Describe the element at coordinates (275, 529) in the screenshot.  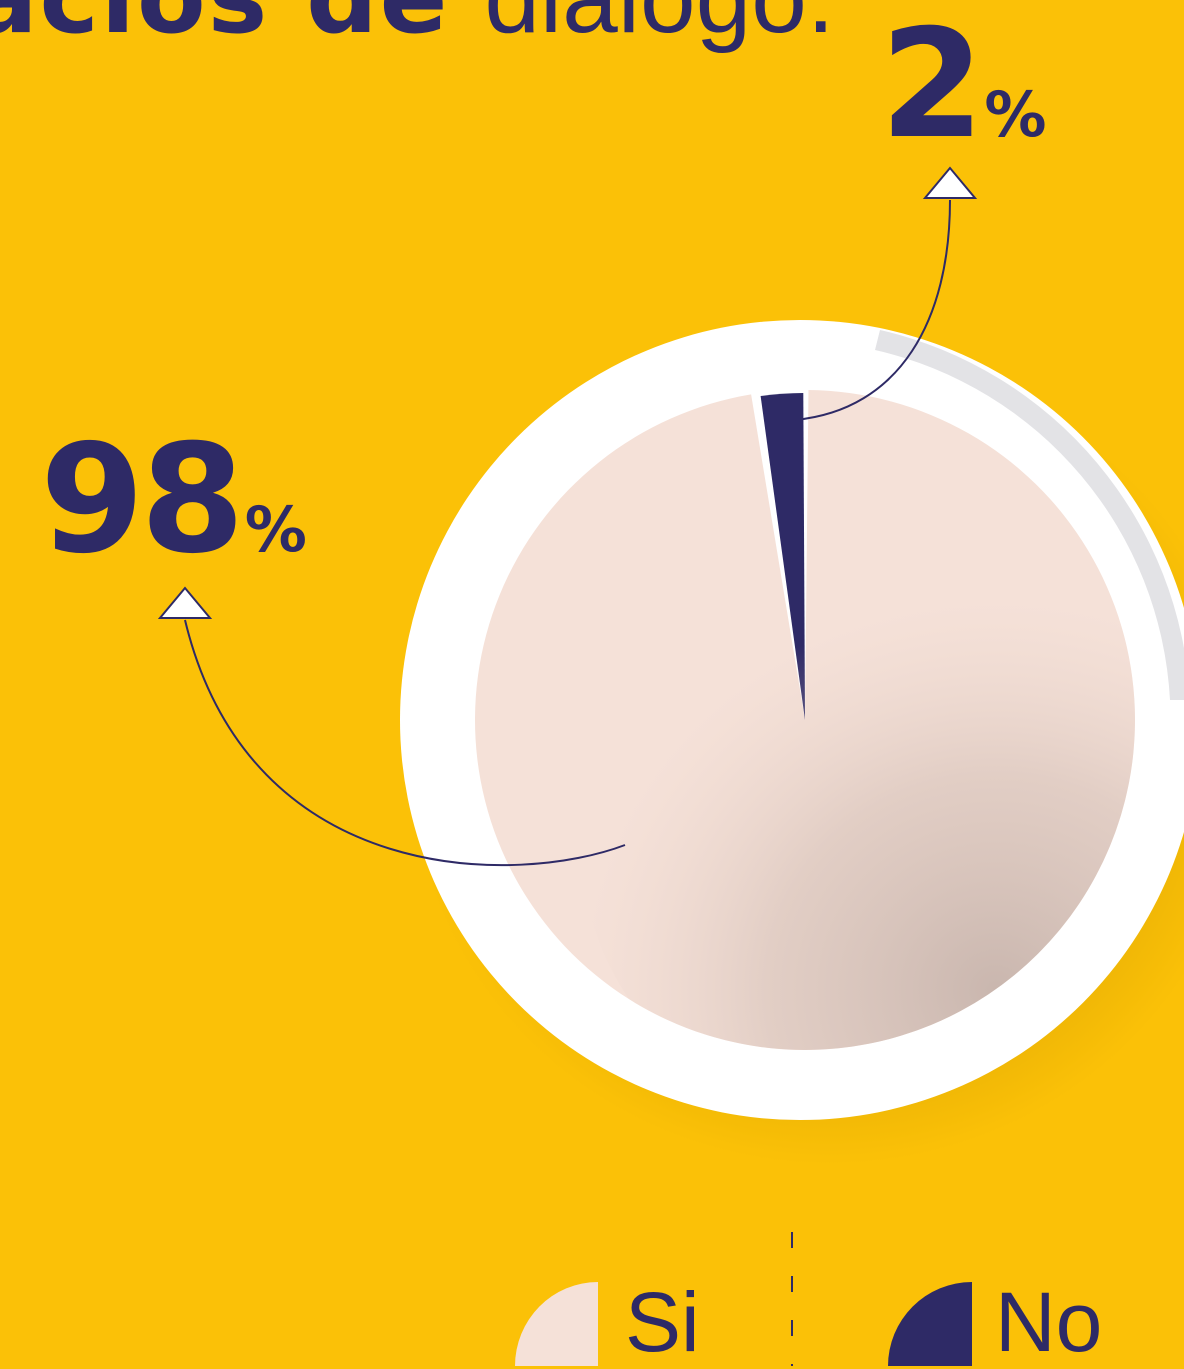
I see `value-label-si-symbol: %` at that location.